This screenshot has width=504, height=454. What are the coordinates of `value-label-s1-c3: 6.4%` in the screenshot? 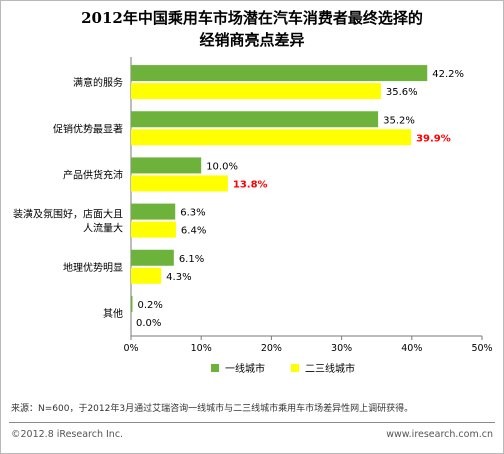 It's located at (193, 231).